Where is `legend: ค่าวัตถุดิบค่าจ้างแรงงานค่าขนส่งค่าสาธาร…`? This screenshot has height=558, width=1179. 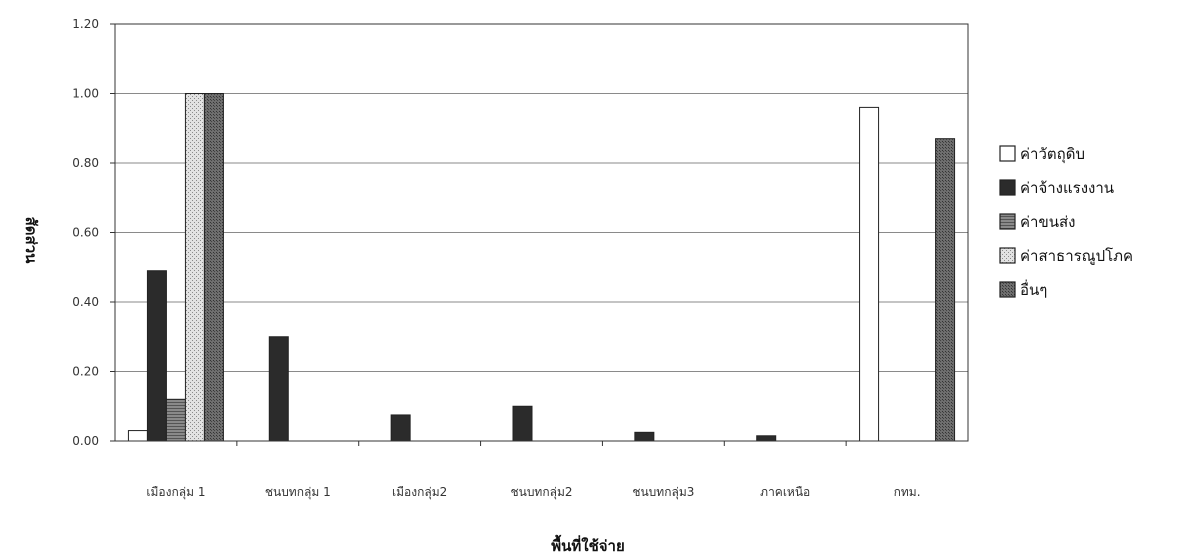 legend: ค่าวัตถุดิบค่าจ้างแรงงานค่าขนส่งค่าสาธาร… is located at coordinates (1066, 222).